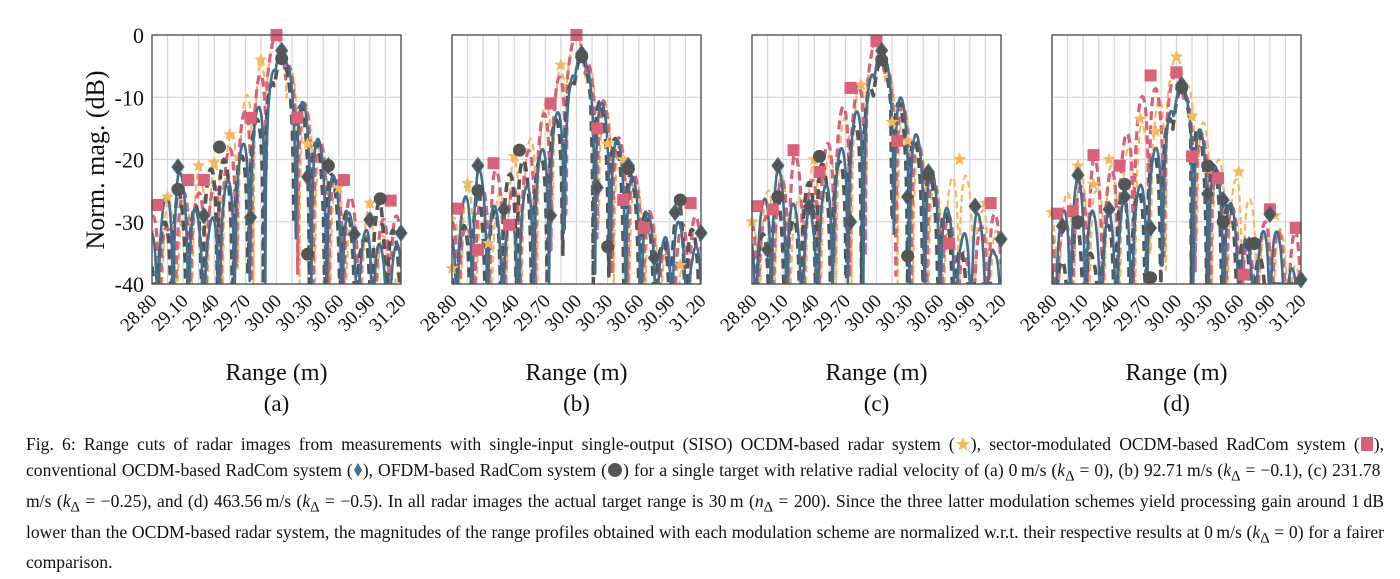  What do you see at coordinates (877, 403) in the screenshot?
I see `panel-label: (c)` at bounding box center [877, 403].